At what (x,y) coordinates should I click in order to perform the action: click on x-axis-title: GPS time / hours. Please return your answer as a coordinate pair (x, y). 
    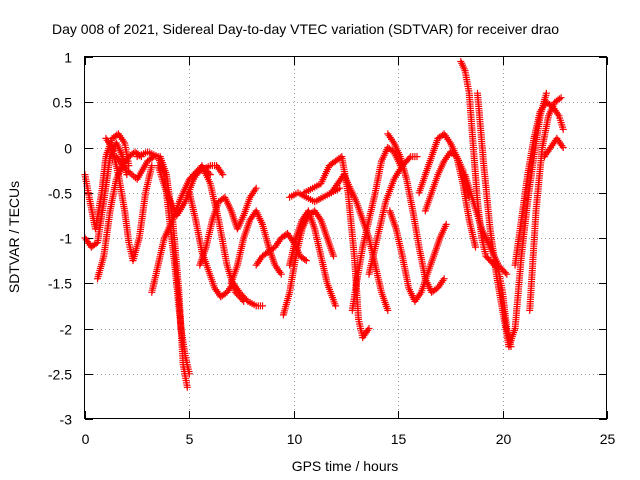
    Looking at the image, I should click on (345, 466).